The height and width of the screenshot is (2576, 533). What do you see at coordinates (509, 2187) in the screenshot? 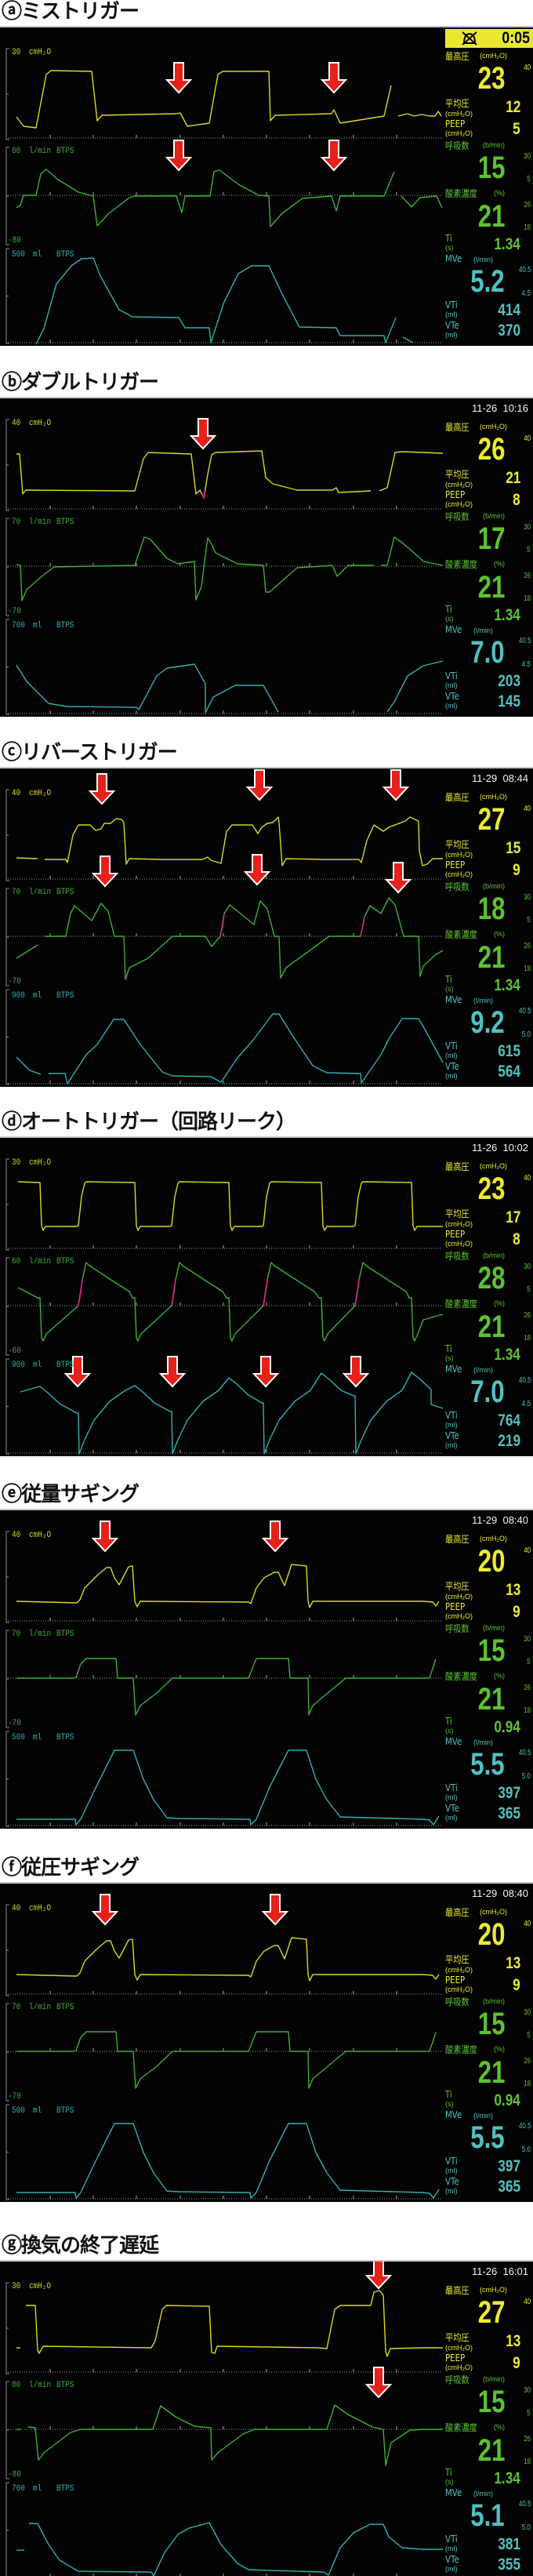
I see `vte-value: 365` at bounding box center [509, 2187].